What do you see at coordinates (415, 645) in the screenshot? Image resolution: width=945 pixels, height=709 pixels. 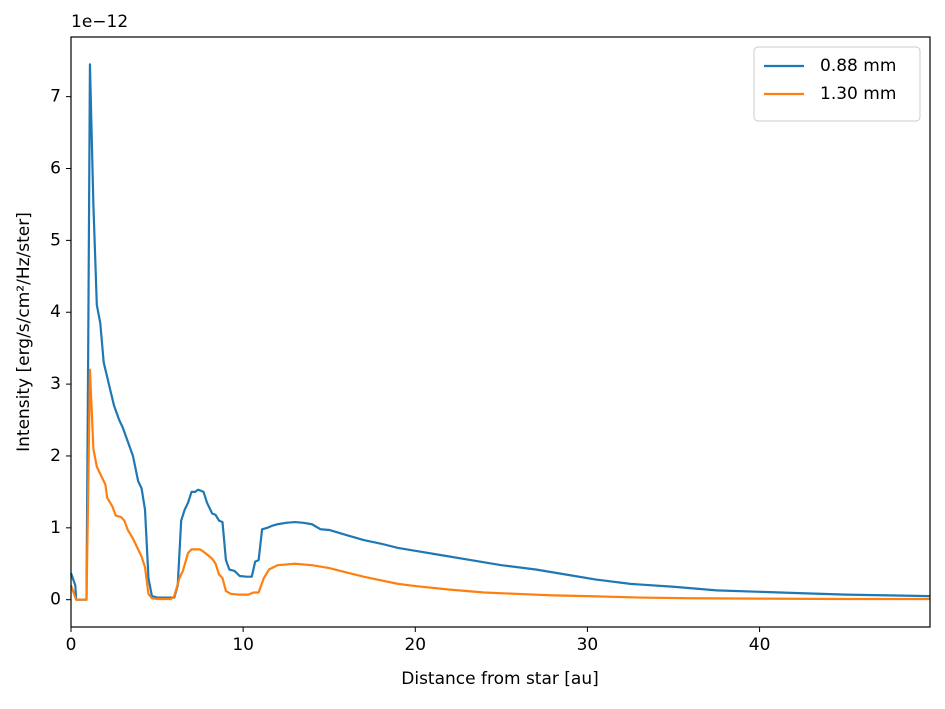 I see `x-tick-label: 20` at bounding box center [415, 645].